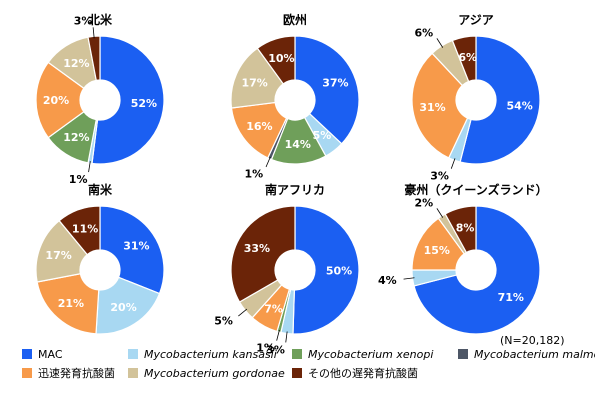 This screenshot has width=595, height=408. I want to click on legend-item: Mycobacterium gordonae, so click(206, 373).